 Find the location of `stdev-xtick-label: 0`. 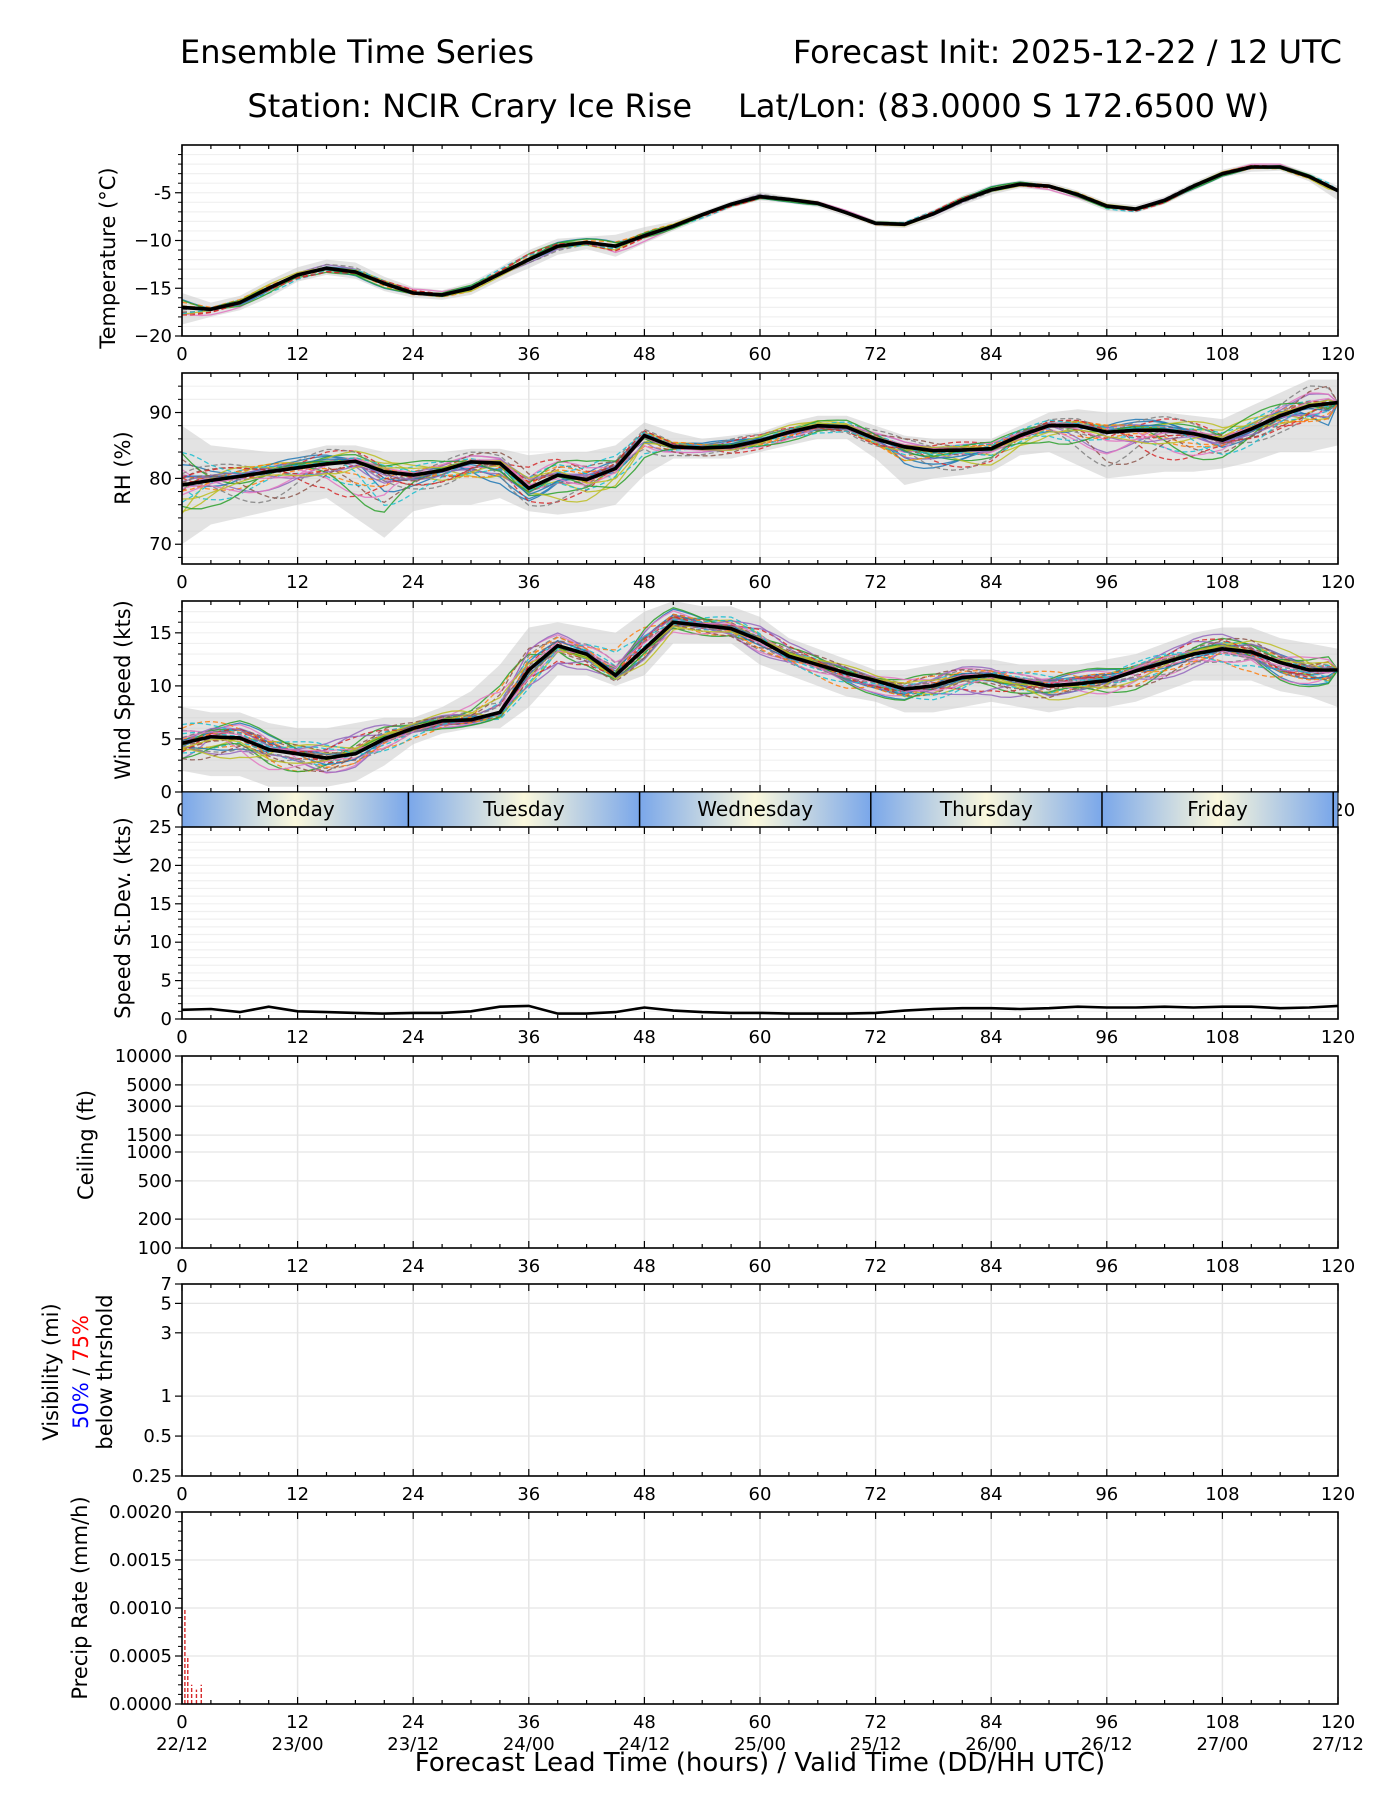

stdev-xtick-label: 0 is located at coordinates (181, 1037).